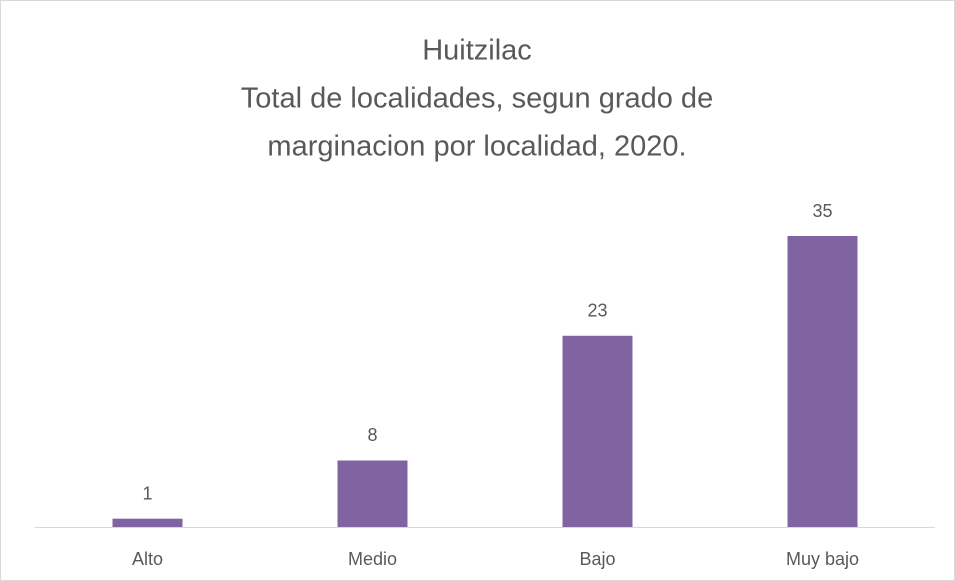  Describe the element at coordinates (477, 99) in the screenshot. I see `chart-title: Total de localidades, segun grado de` at that location.